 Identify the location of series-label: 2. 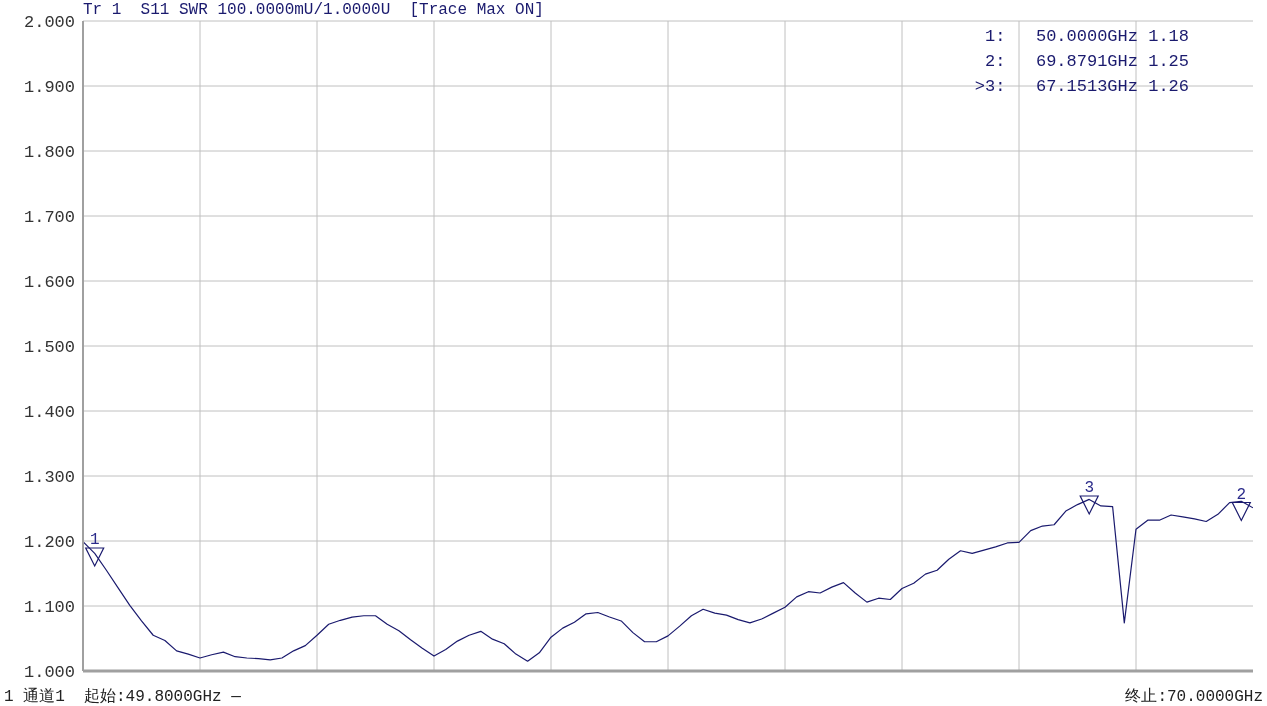
(1241, 494).